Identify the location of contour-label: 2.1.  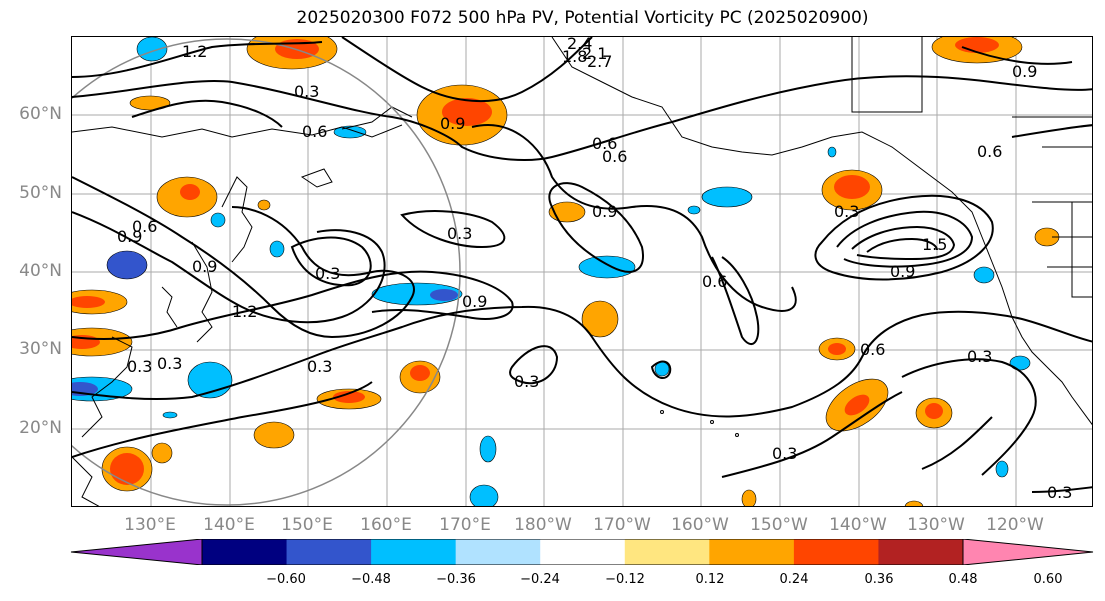
(594, 53).